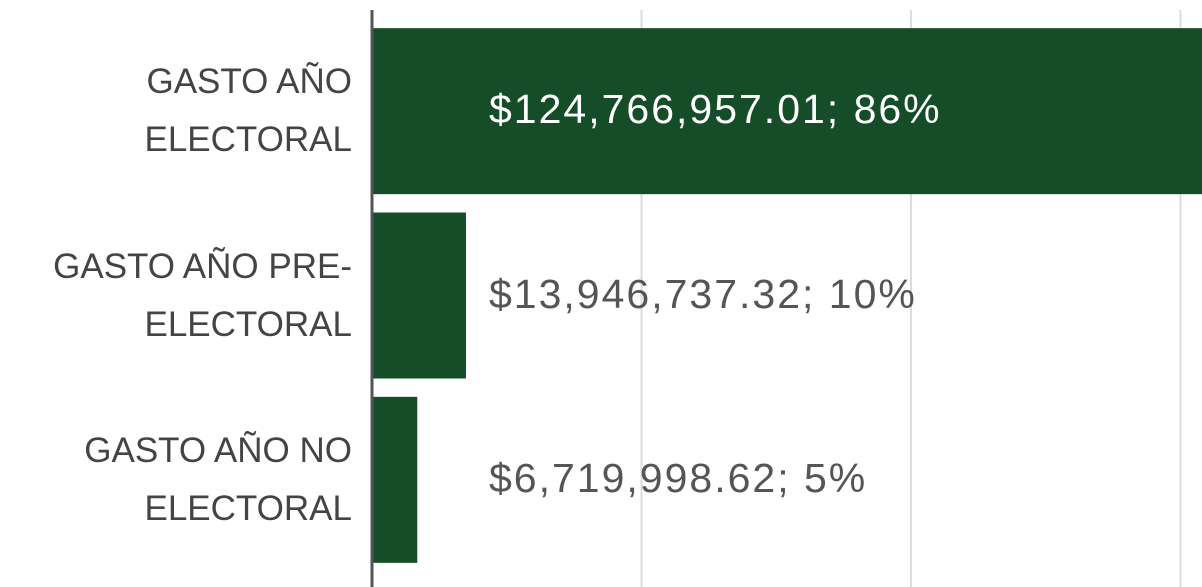  I want to click on data-label: $13,946,737.32; 10%, so click(703, 293).